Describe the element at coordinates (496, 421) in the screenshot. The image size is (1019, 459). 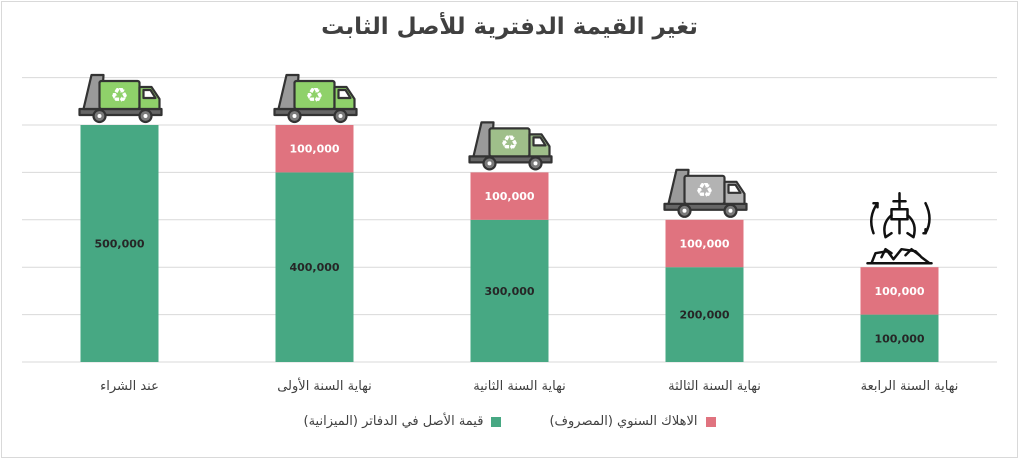
I see `legend-swatch-book-value` at that location.